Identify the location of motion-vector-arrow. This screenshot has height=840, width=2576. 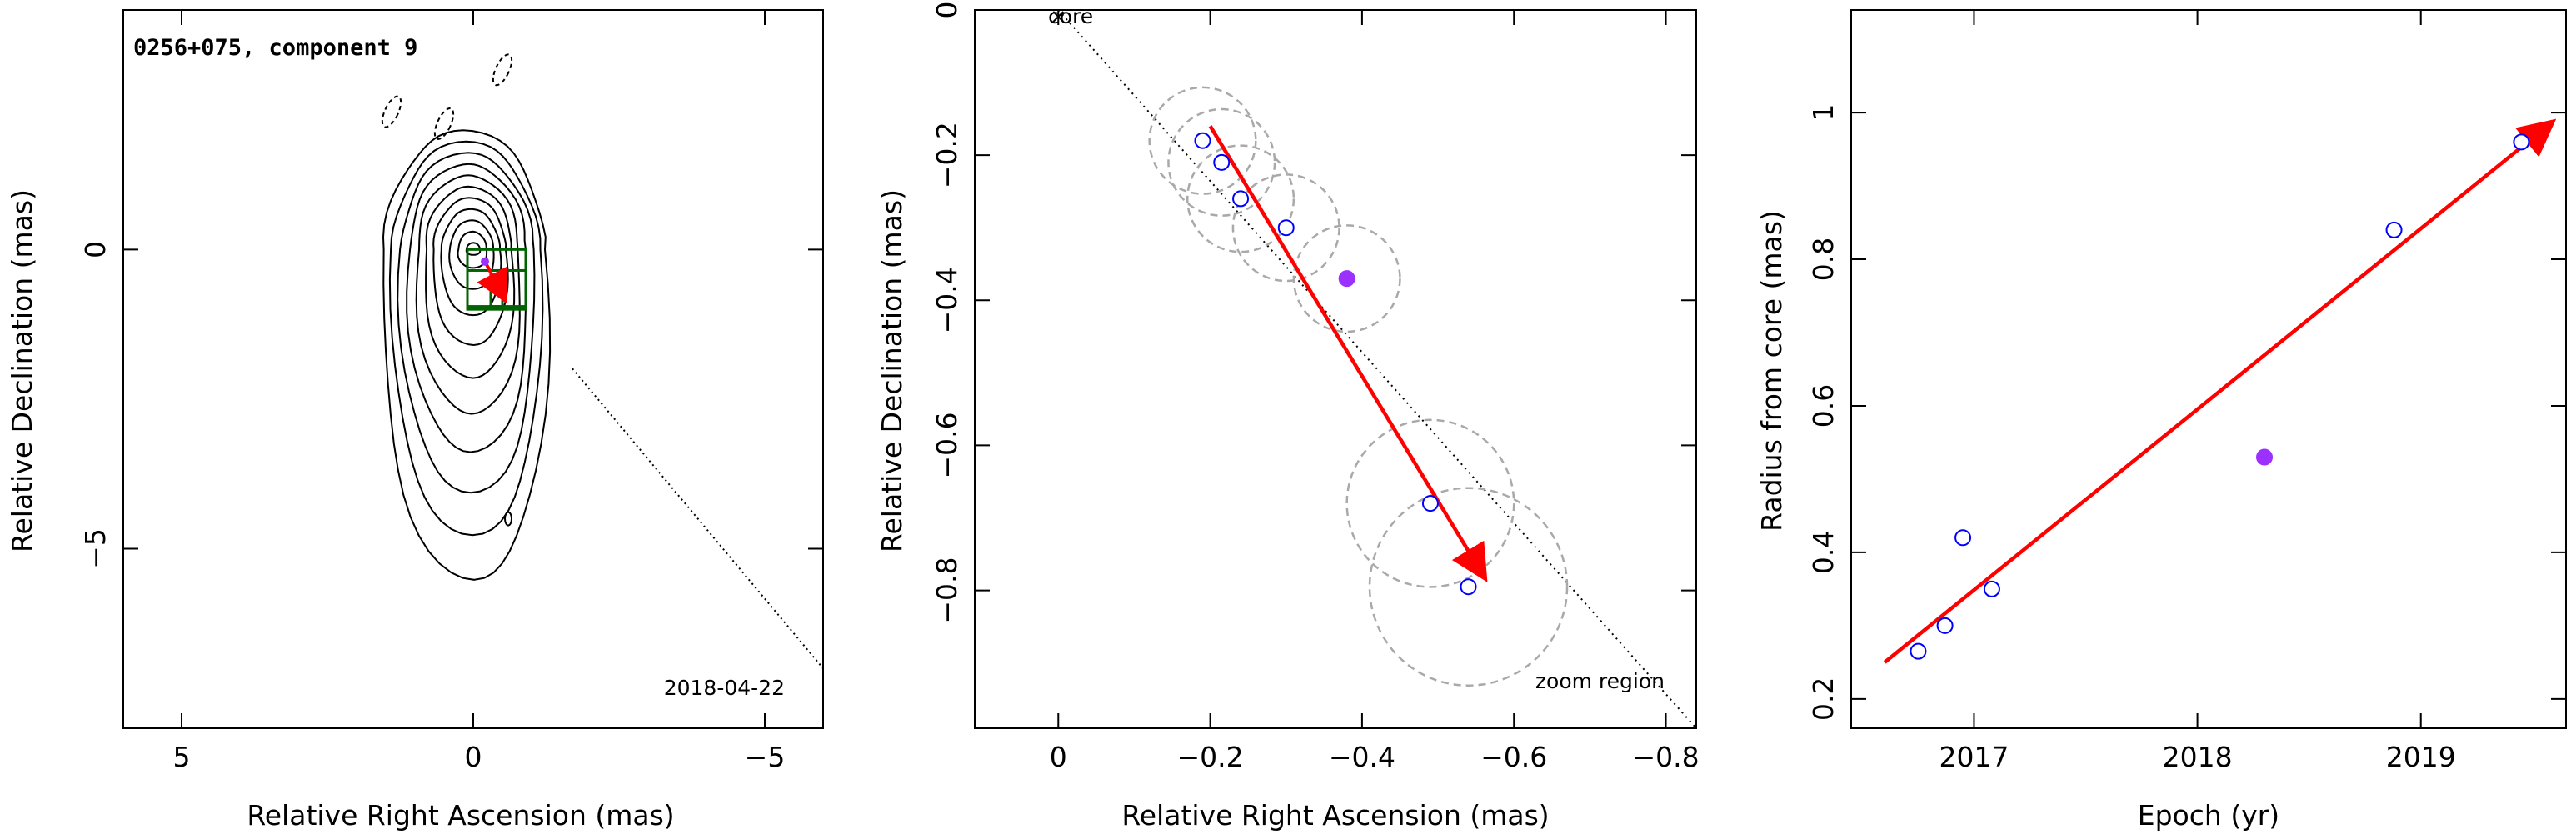
(492, 281).